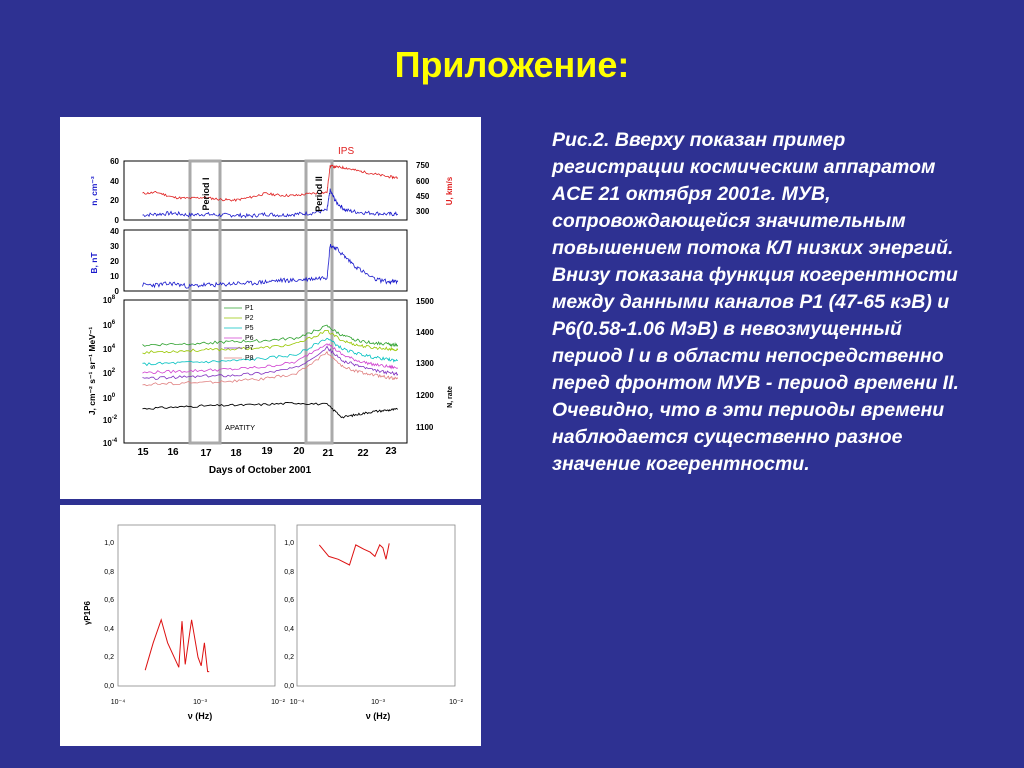  Describe the element at coordinates (249, 318) in the screenshot. I see `legend-label-p2: P2` at that location.